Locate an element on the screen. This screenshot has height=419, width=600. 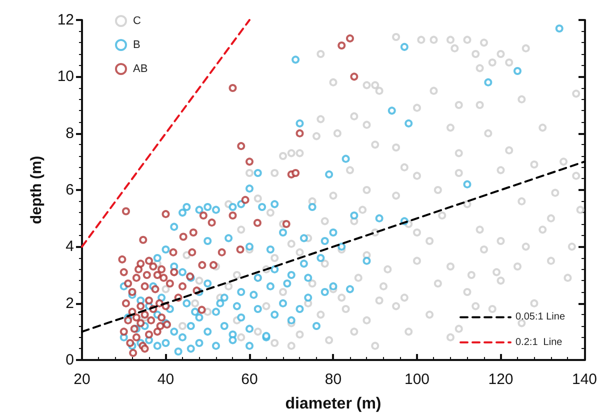
x-tick-label: 80 is located at coordinates (333, 379).